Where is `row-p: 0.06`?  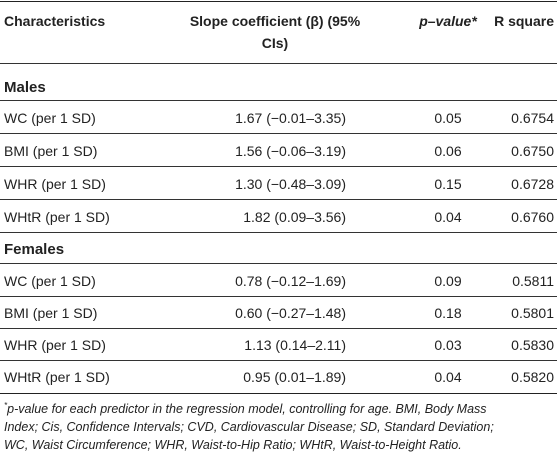
row-p: 0.06 is located at coordinates (448, 151).